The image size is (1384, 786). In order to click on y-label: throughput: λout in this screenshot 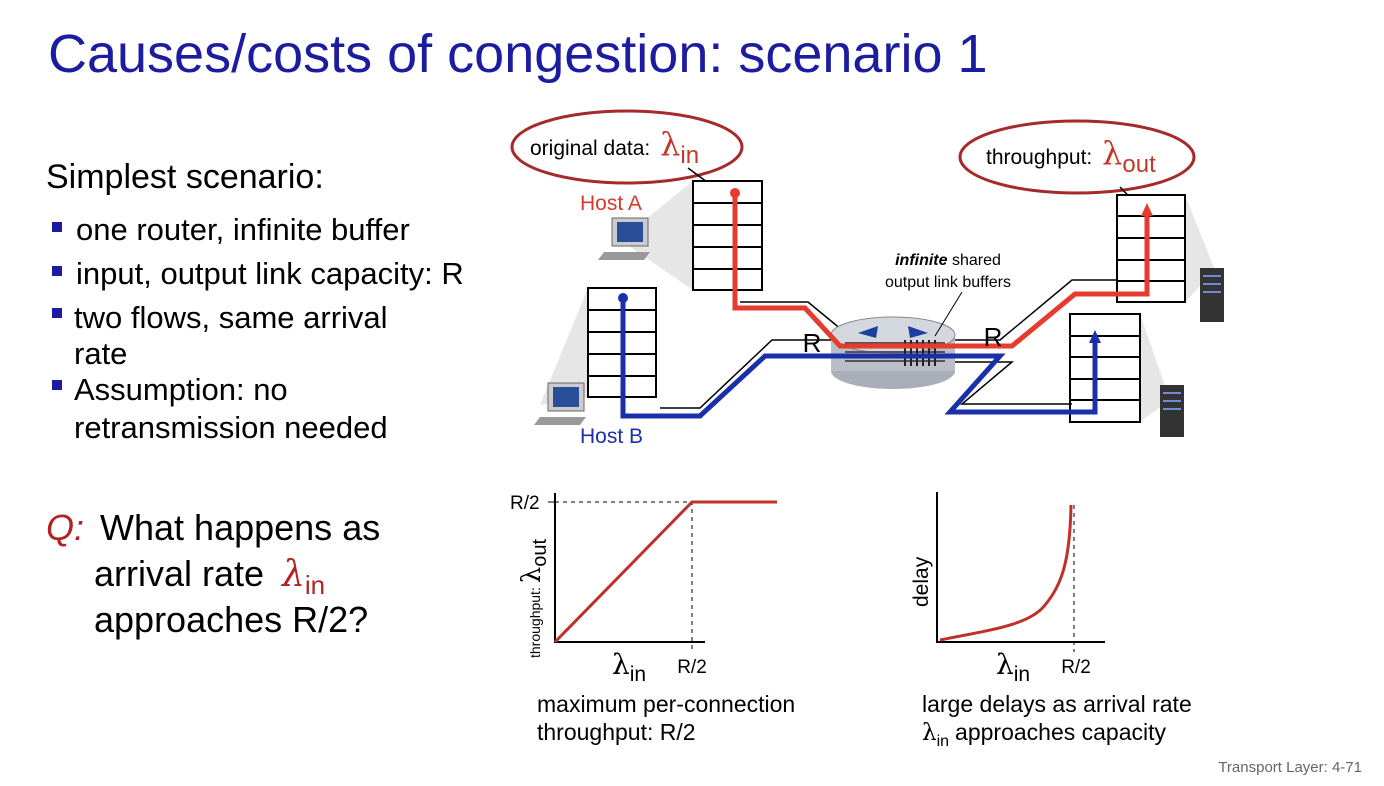, I will do `click(534, 598)`.